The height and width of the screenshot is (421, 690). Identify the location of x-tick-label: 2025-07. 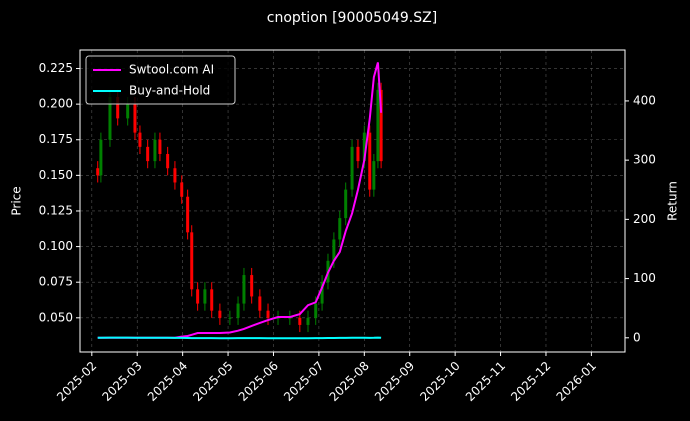
(303, 381).